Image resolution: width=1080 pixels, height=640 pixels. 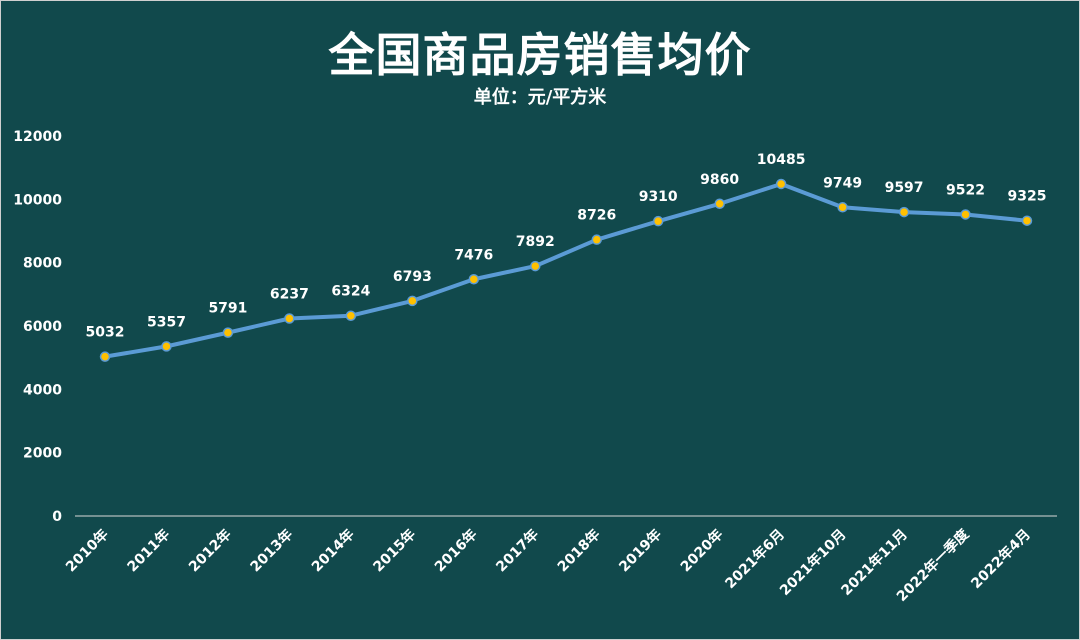 What do you see at coordinates (540, 55) in the screenshot?
I see `chart-title: 全国商品房销售均价` at bounding box center [540, 55].